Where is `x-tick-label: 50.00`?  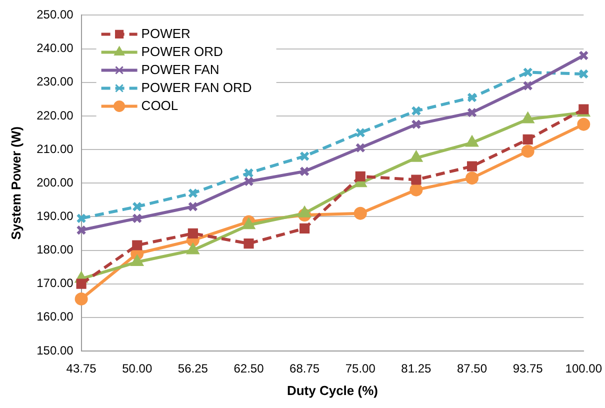
x-tick-label: 50.00 is located at coordinates (137, 369).